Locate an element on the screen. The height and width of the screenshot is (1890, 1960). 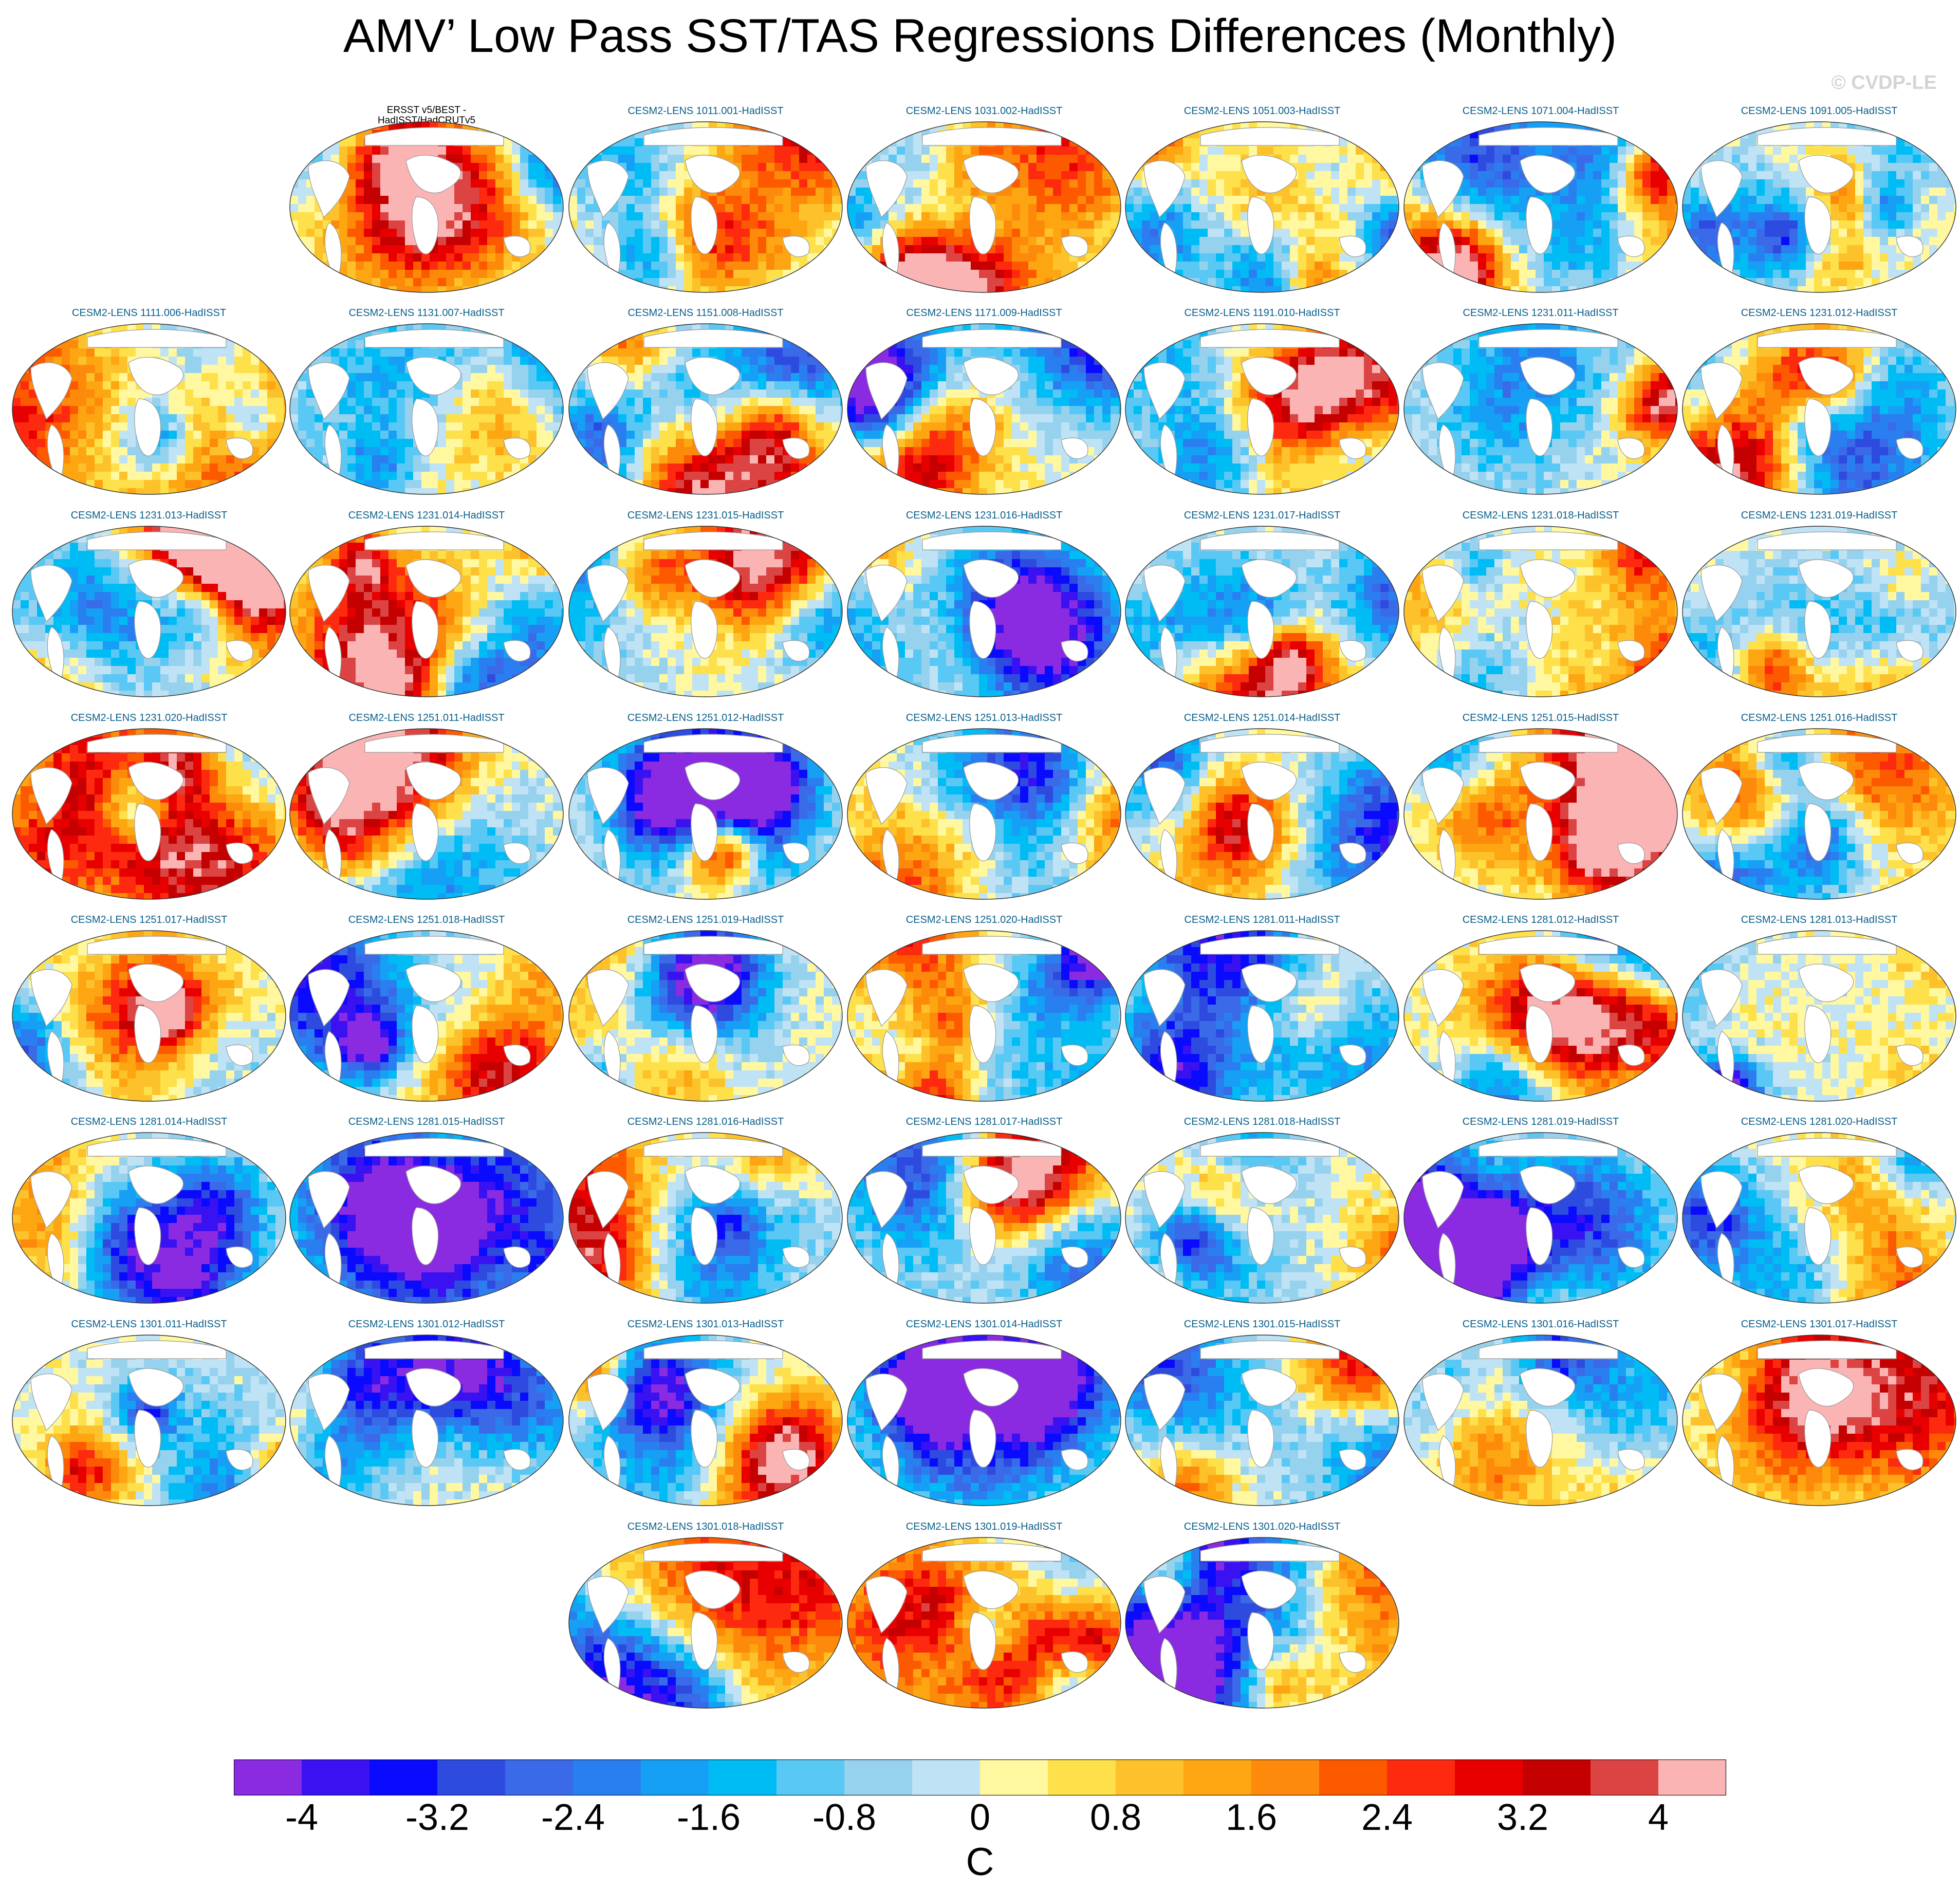
map-panel: CESM2-LENS 1231.020-HadISST is located at coordinates (149, 809).